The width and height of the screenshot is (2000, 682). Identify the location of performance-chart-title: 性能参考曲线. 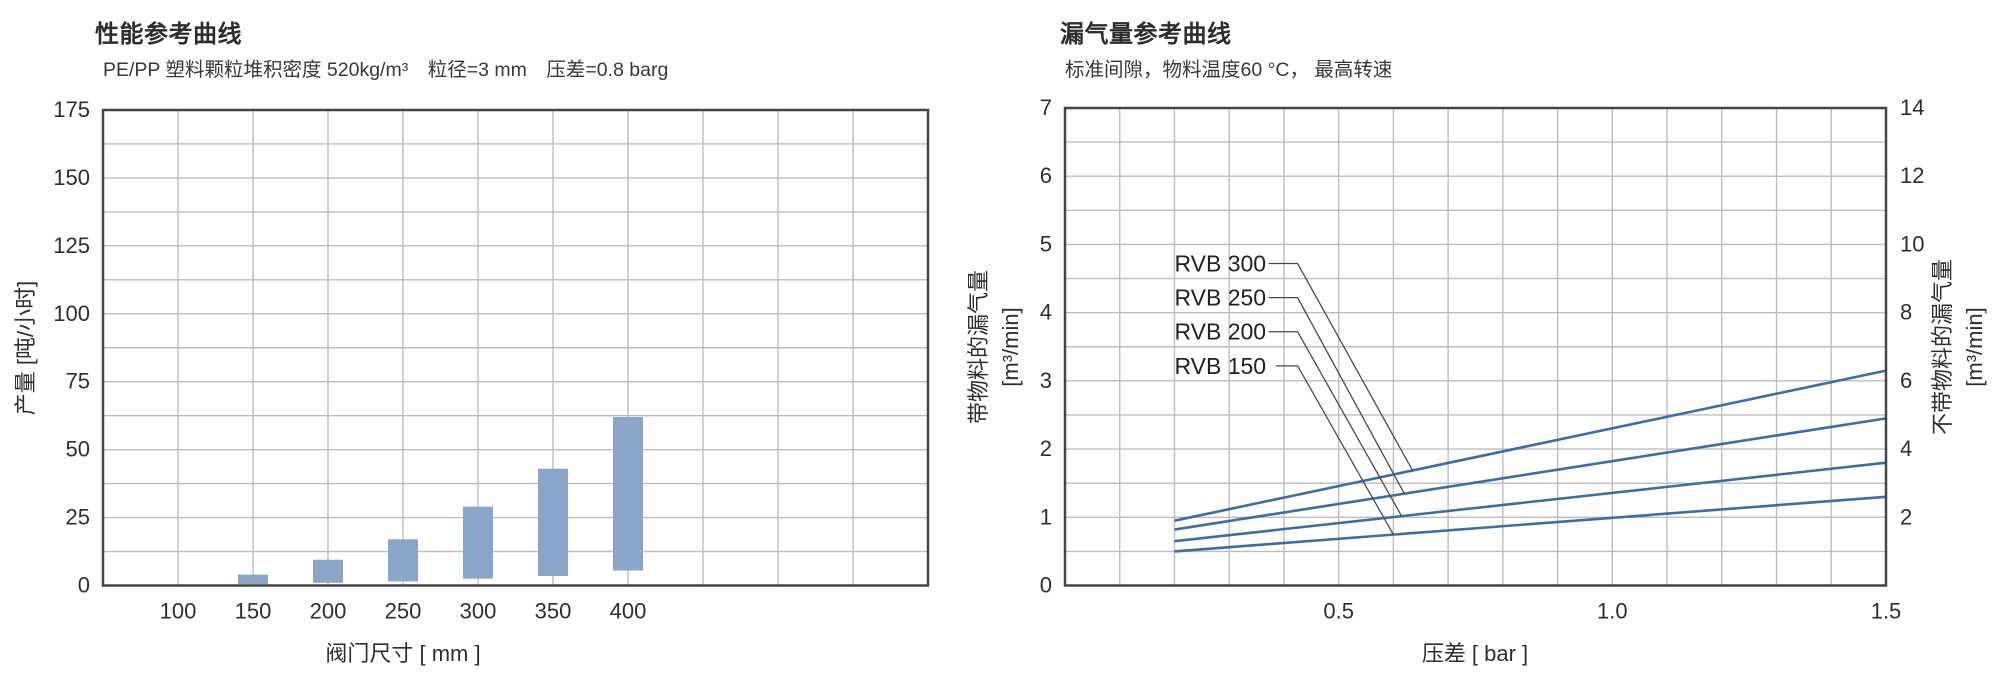
(168, 34).